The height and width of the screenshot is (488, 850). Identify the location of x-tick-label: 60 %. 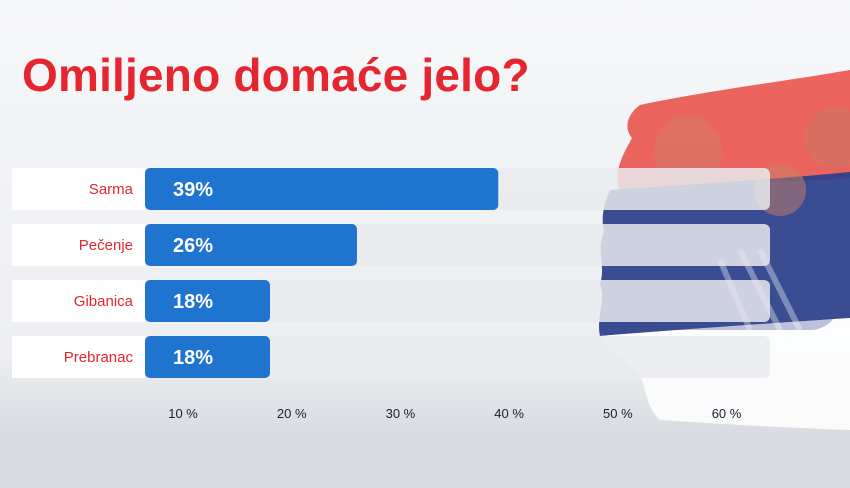
(727, 413).